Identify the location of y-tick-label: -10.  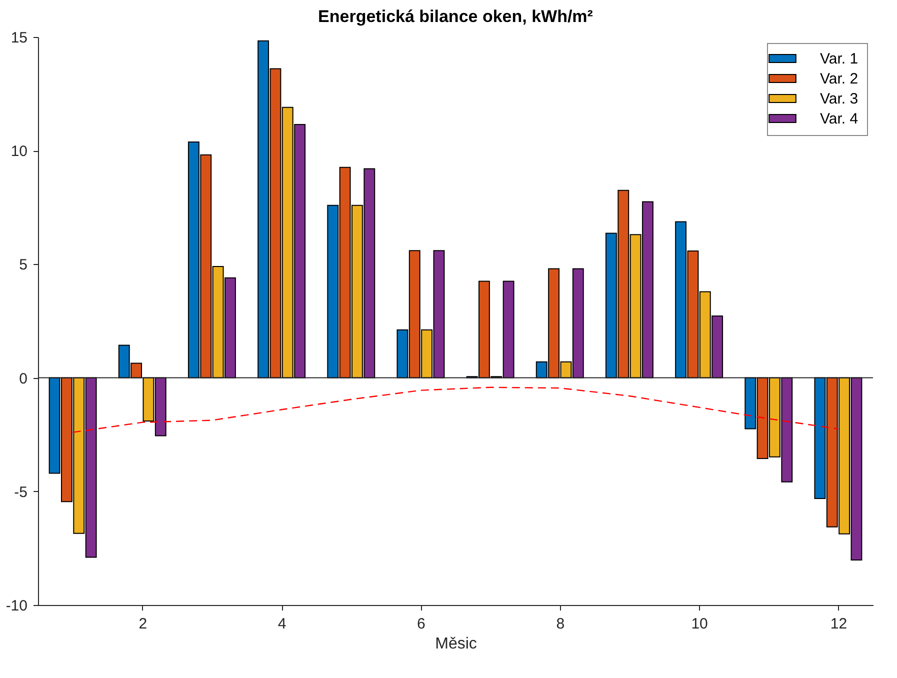
(17, 606).